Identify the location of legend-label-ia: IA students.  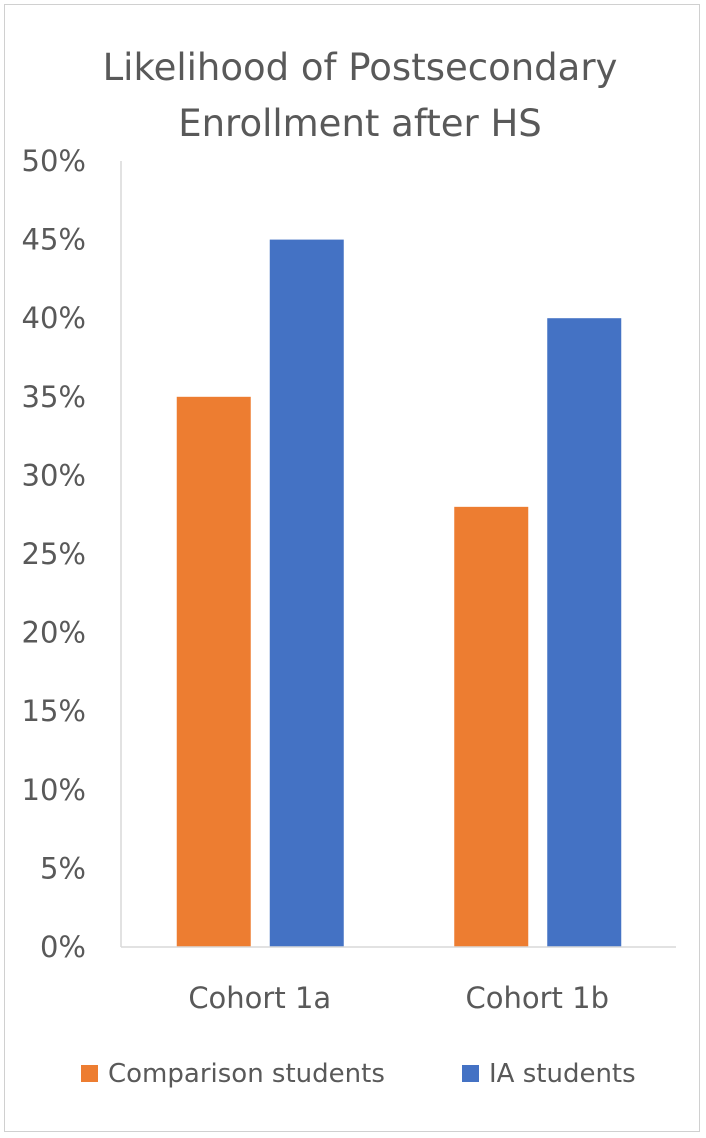
(562, 1074).